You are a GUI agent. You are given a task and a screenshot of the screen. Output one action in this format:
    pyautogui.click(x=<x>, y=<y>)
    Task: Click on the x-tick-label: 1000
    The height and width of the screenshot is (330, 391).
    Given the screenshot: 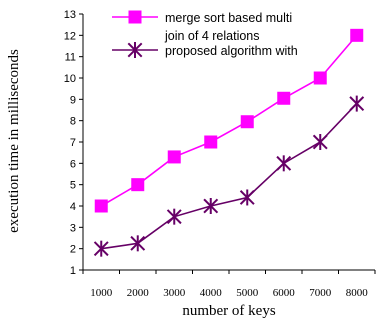 What is the action you would take?
    pyautogui.click(x=101, y=293)
    